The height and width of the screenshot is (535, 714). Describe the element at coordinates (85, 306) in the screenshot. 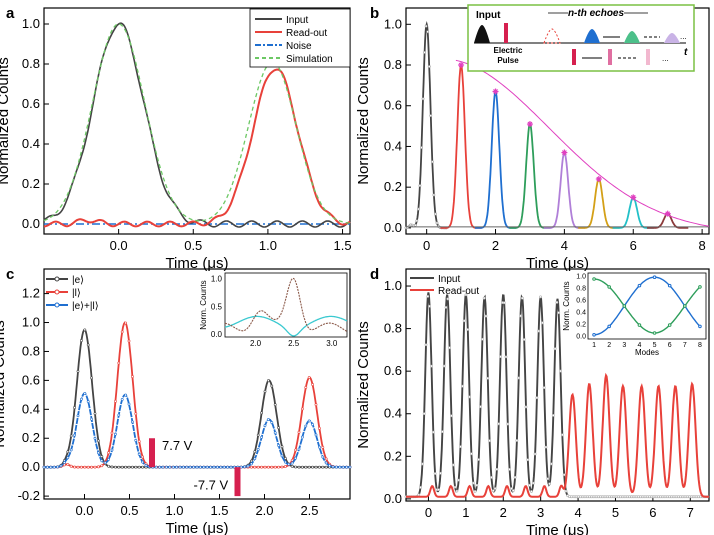

I see `legend-label: |e⟩+|l⟩` at that location.